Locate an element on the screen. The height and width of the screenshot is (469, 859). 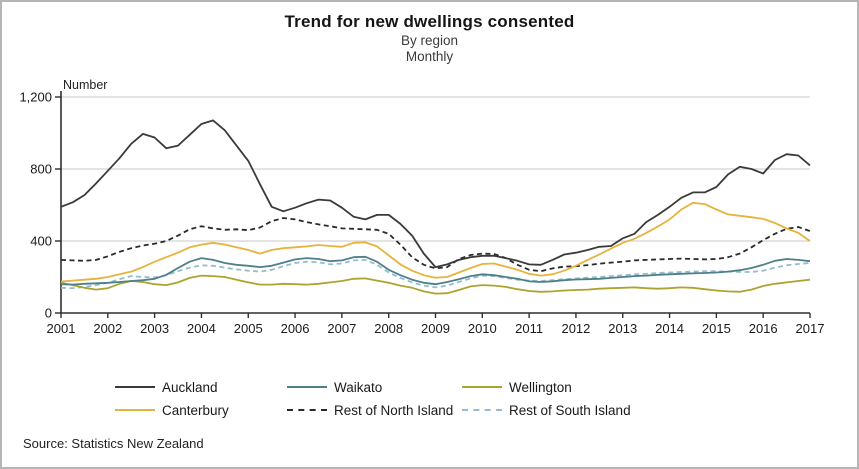
legend-item-canterbury: Canterbury is located at coordinates (172, 410).